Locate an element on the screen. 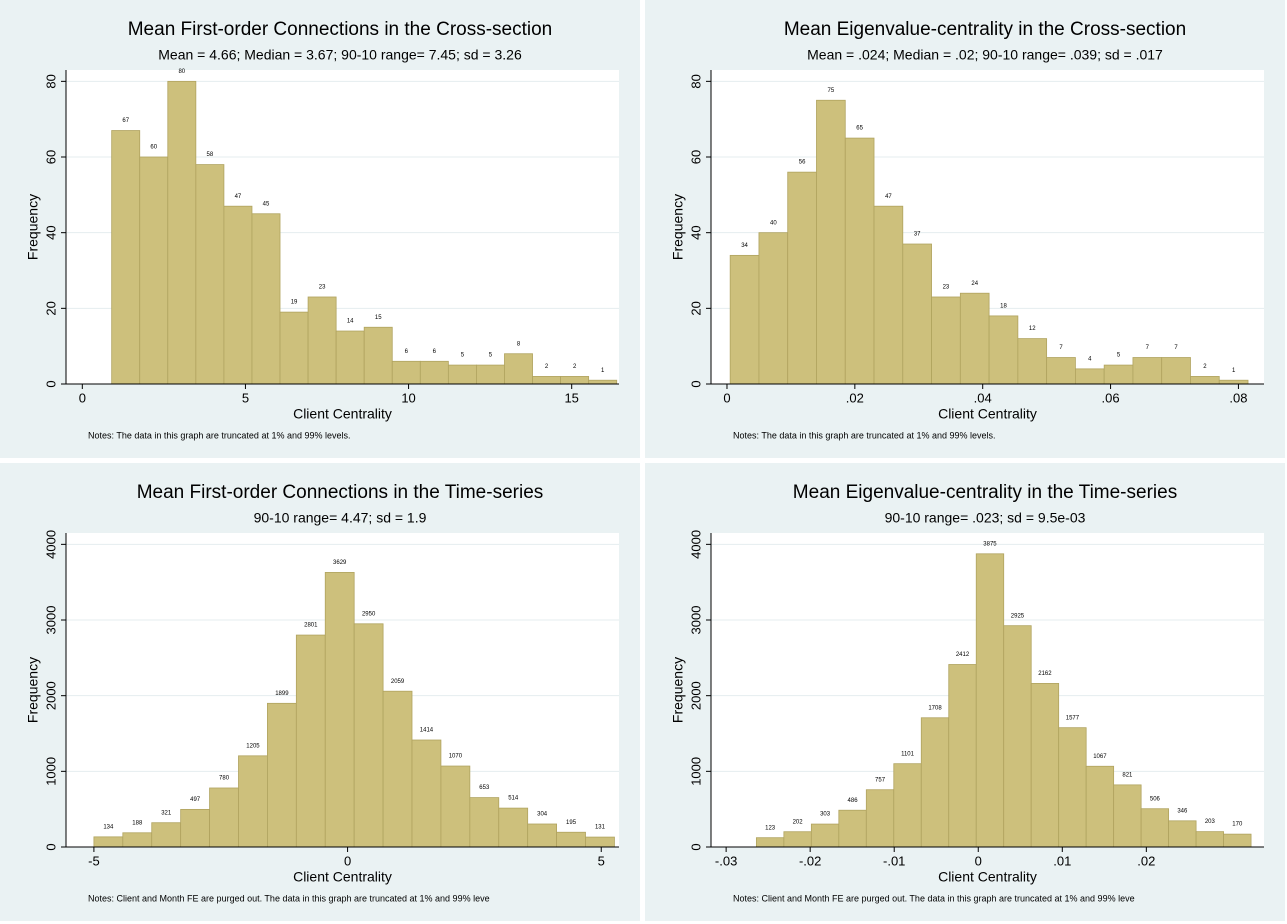 Image resolution: width=1287 pixels, height=924 pixels. data-label: 1577 is located at coordinates (1073, 718).